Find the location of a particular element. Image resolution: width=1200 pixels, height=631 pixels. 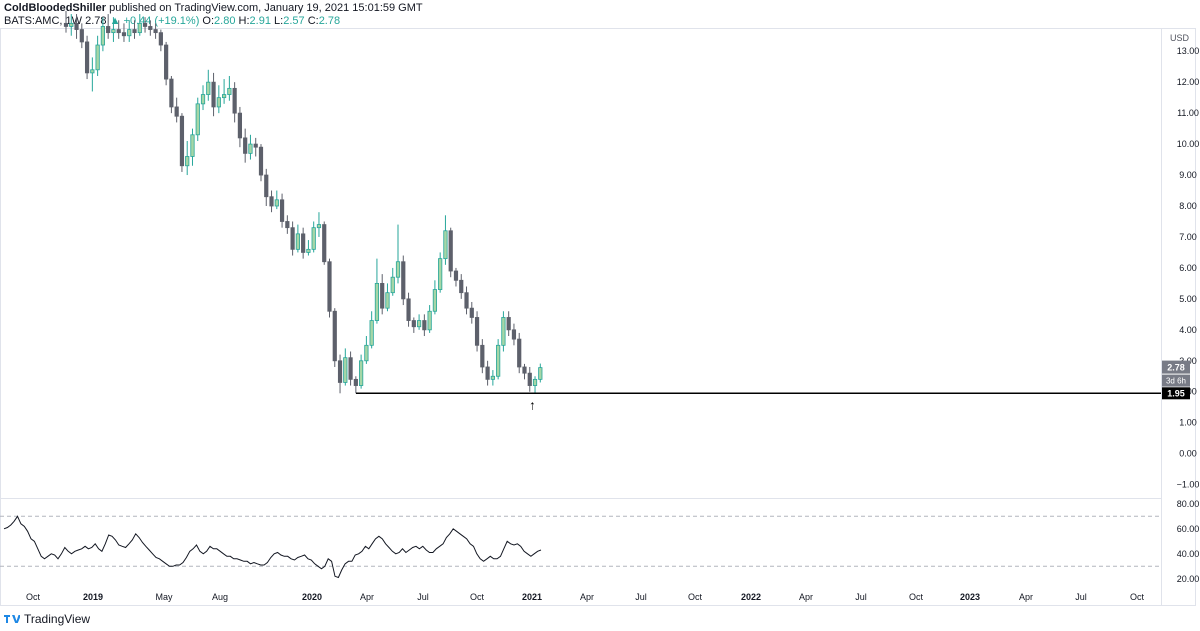

price-tick-label: 11.00 is located at coordinates (1188, 113).